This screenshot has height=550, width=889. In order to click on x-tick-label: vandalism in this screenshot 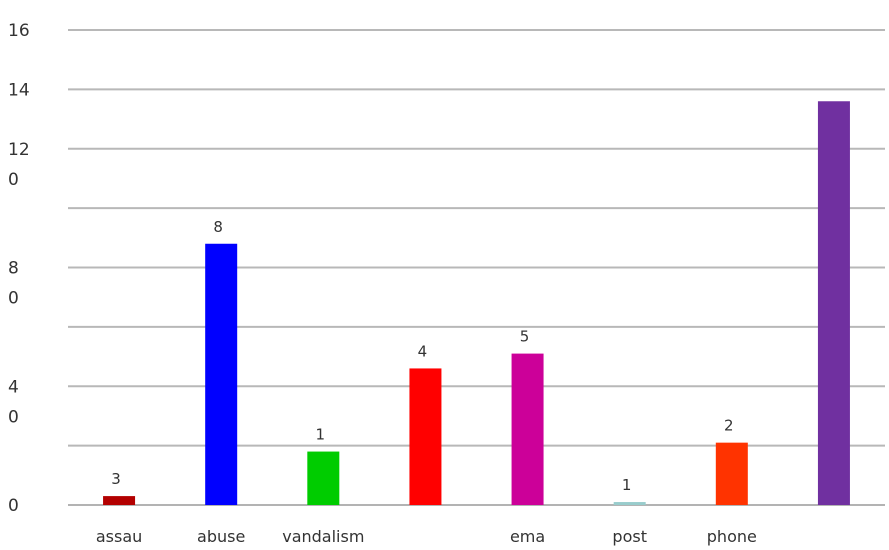, I will do `click(323, 536)`.